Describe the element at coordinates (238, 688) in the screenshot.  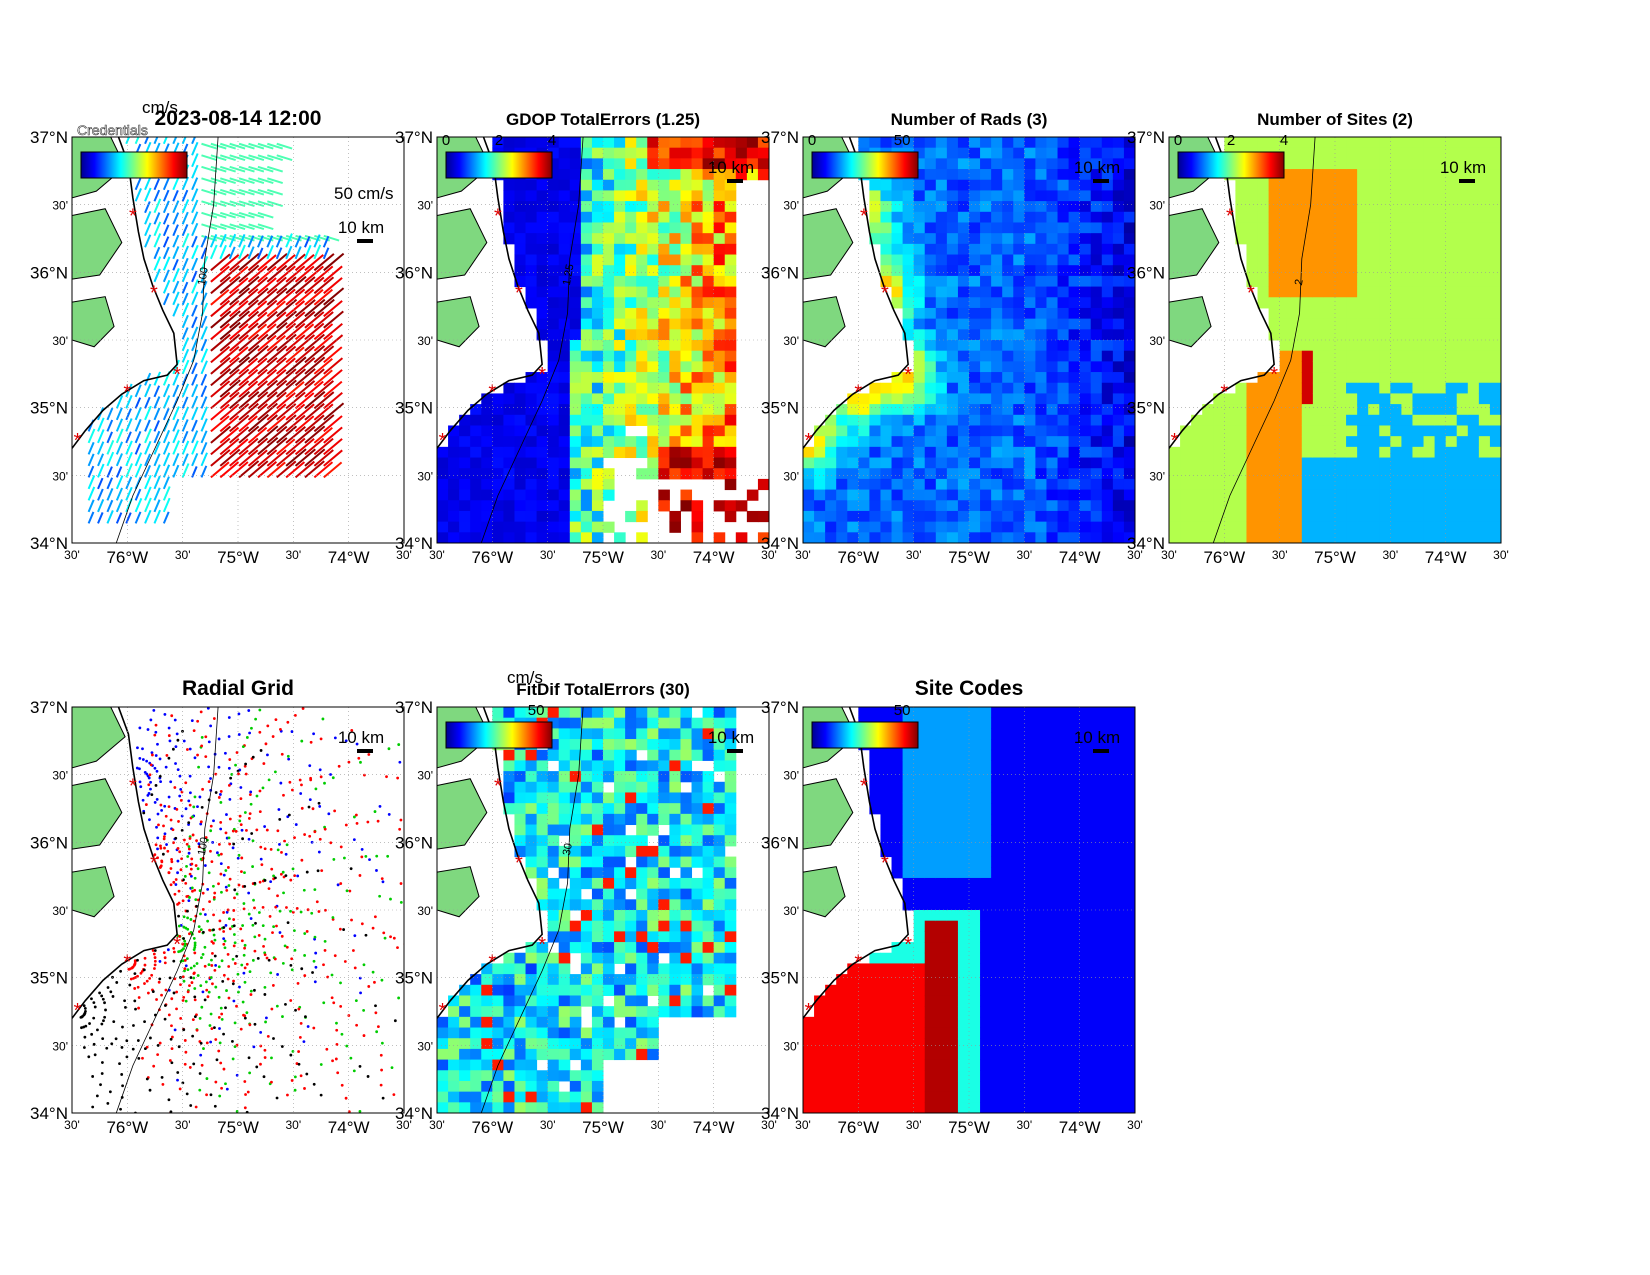
I see `panel-title: Radial Grid` at that location.